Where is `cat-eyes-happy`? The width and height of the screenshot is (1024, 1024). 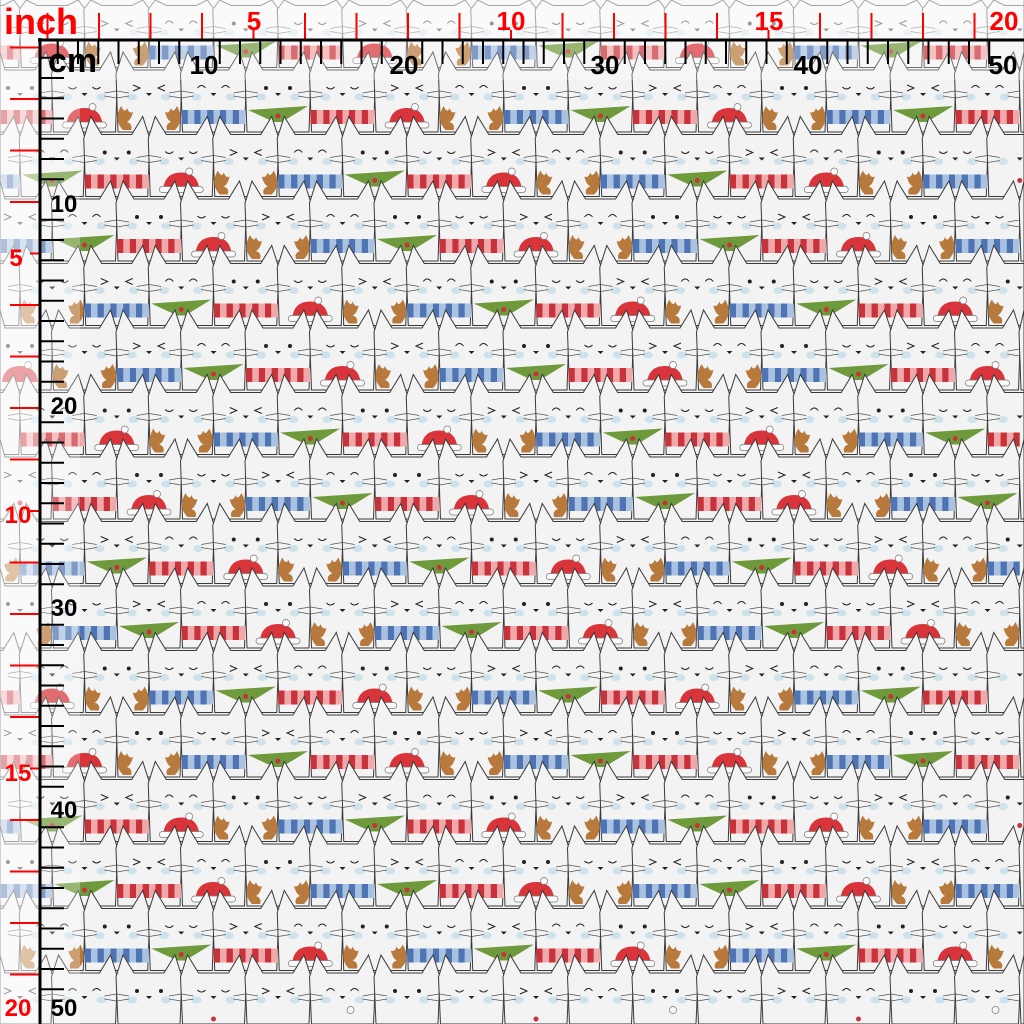 cat-eyes-happy is located at coordinates (439, 280).